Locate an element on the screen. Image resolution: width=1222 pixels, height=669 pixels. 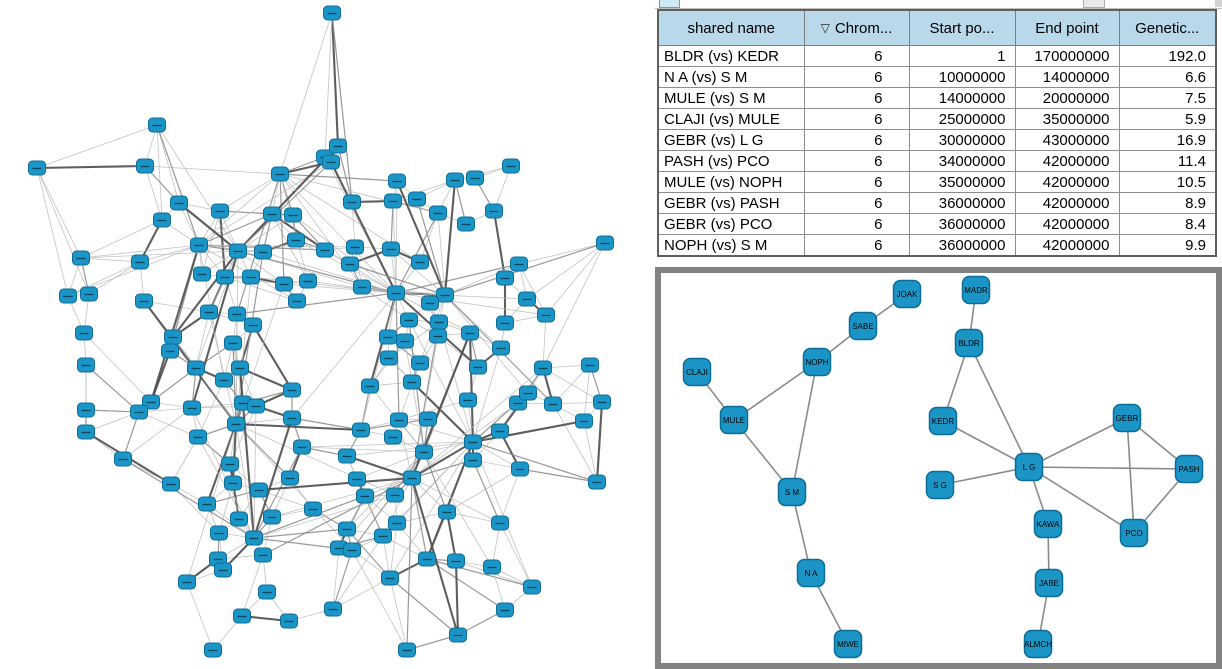
table-row: BLDR (vs) KEDR 6 1 170000000 192.0 is located at coordinates (937, 56).